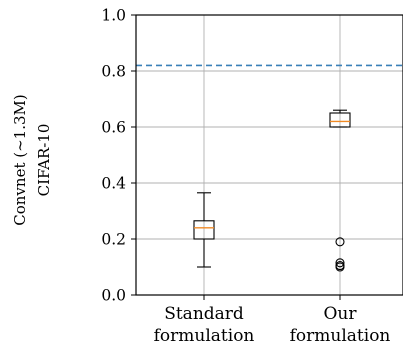 This screenshot has height=347, width=403. I want to click on y-tick-label-0: 0.0, so click(113, 296).